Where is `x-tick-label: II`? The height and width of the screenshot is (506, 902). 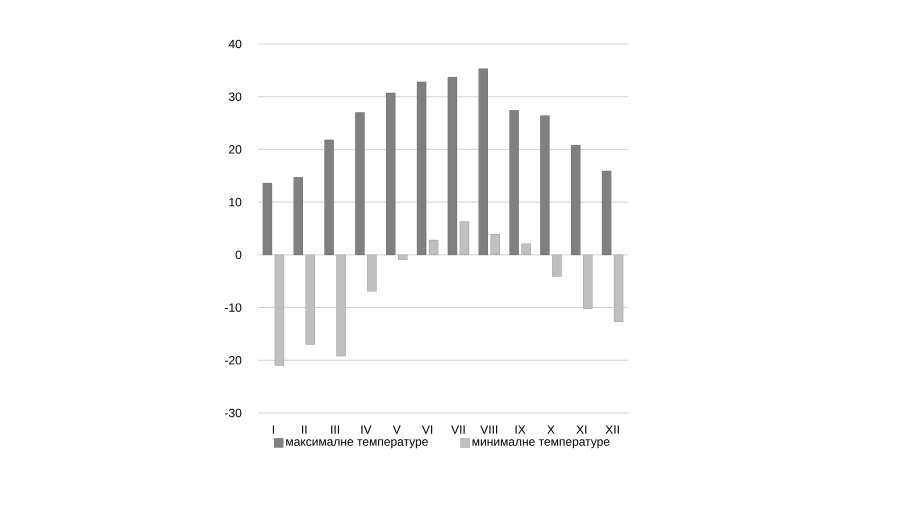
x-tick-label: II is located at coordinates (304, 429).